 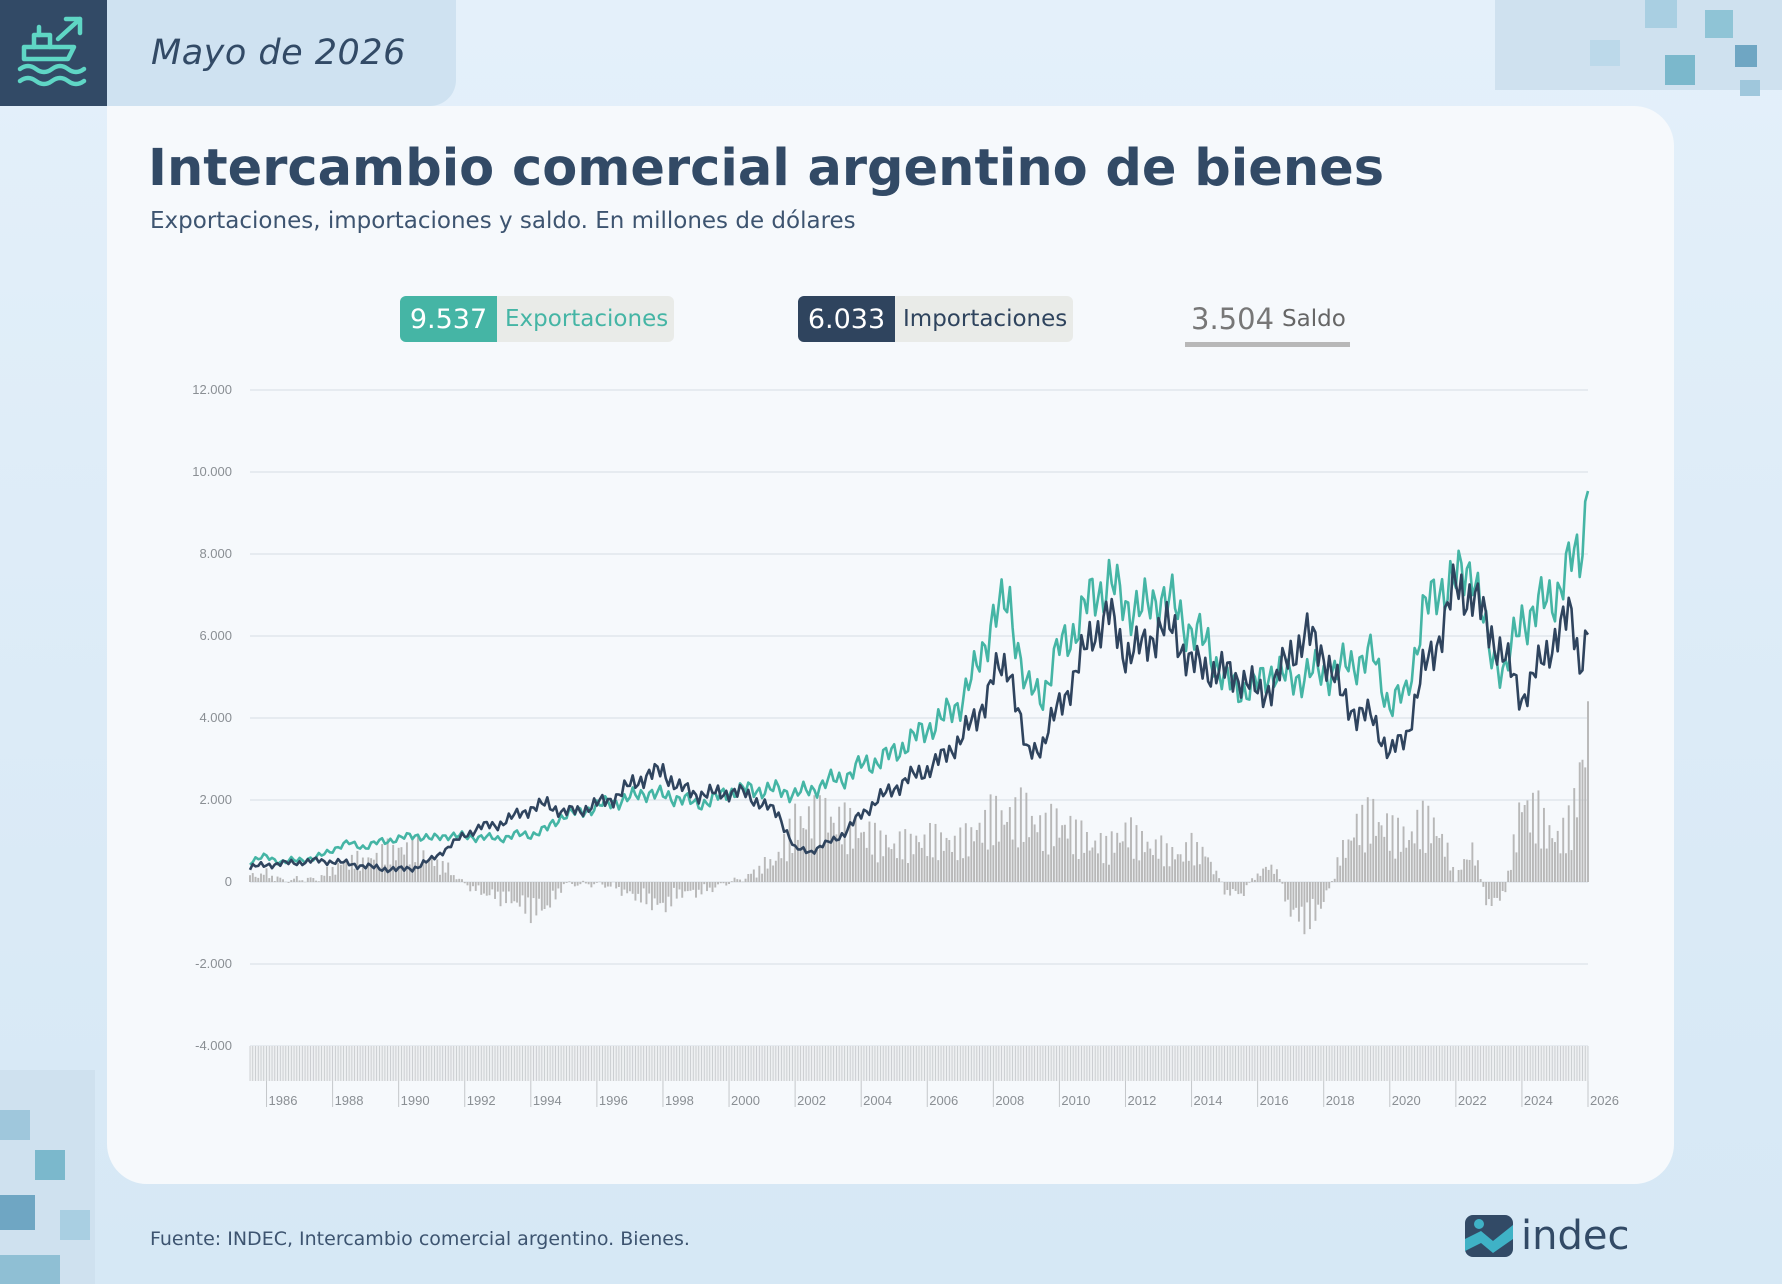 I want to click on x-tick-label: 2014, so click(x=1208, y=1100).